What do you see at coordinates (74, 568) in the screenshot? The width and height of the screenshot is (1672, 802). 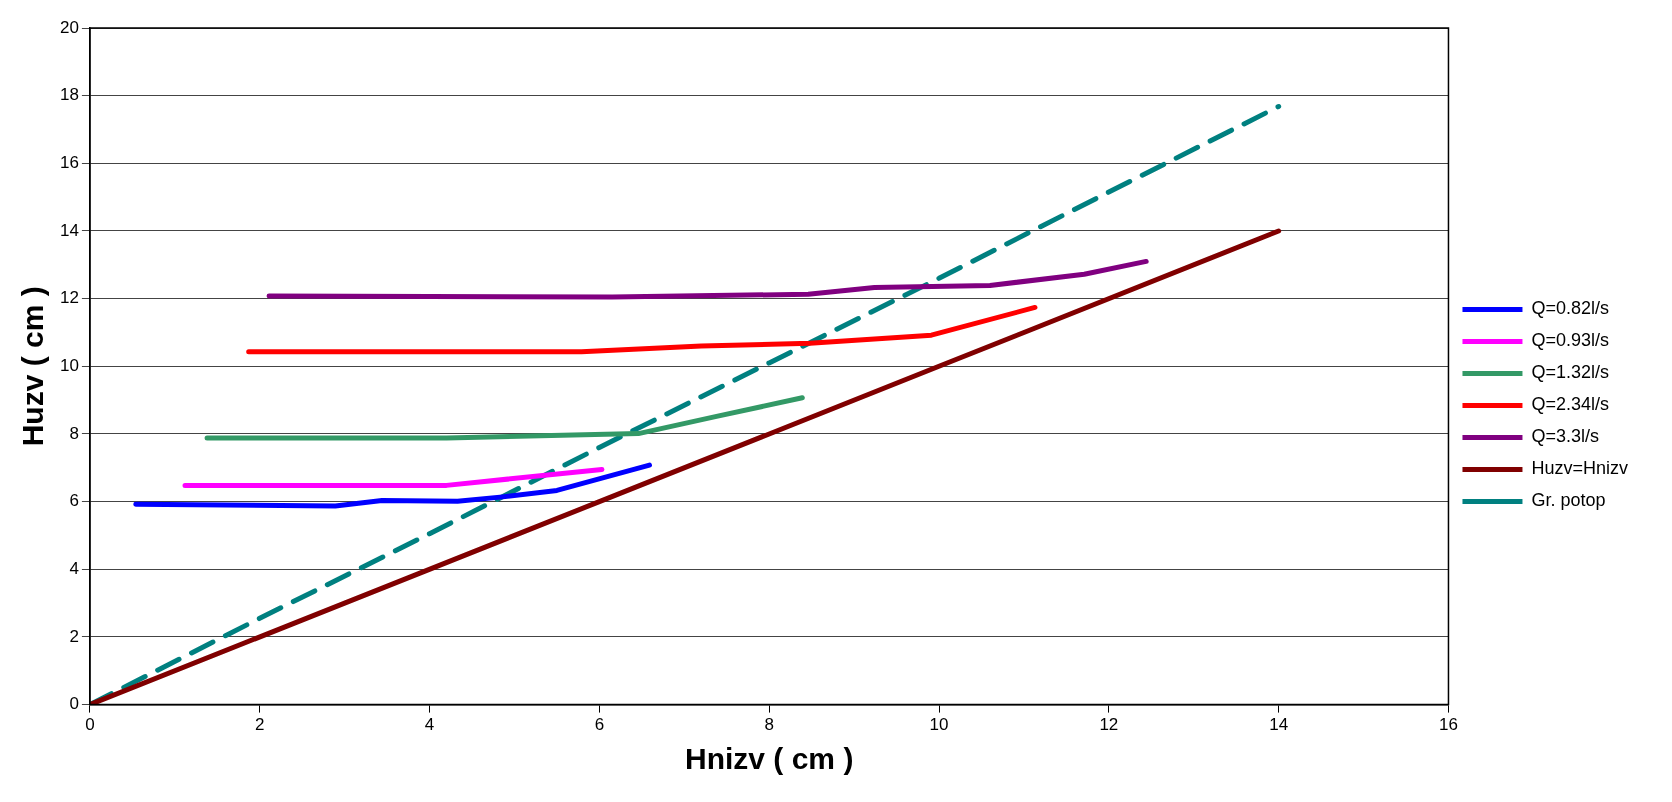 I see `y-tick-label: 4` at bounding box center [74, 568].